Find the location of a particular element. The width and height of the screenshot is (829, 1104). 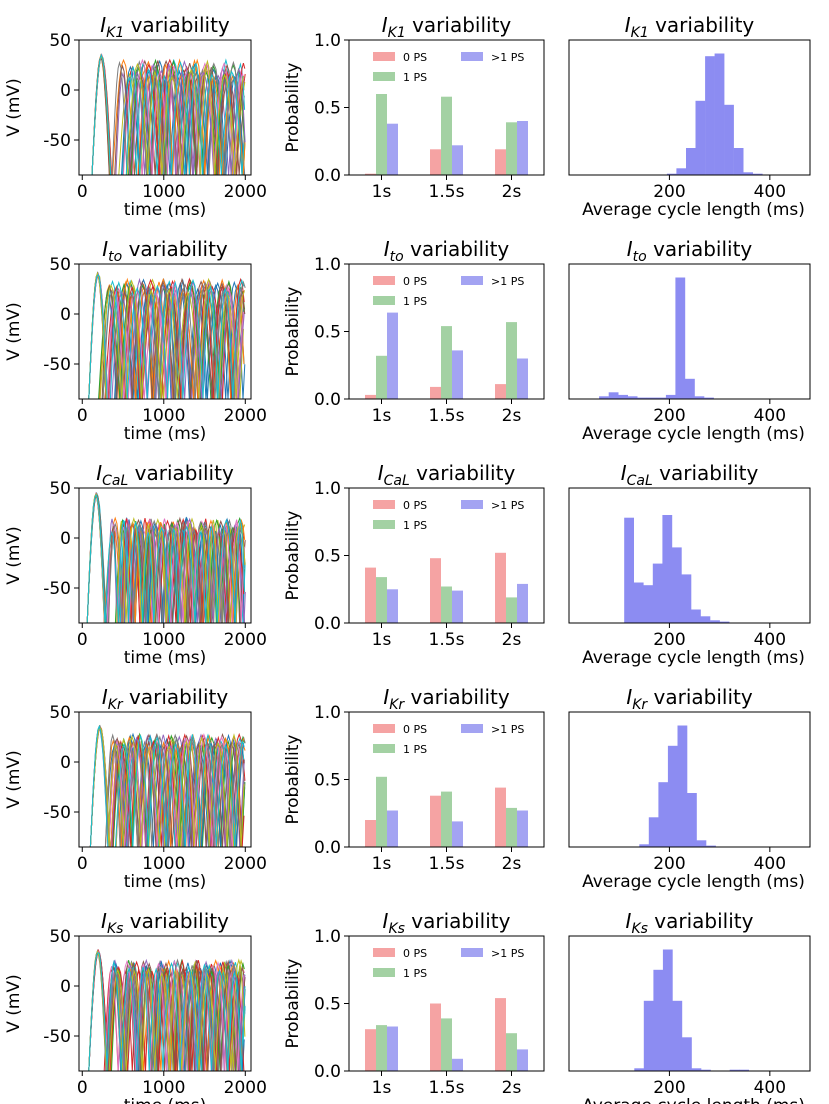

title-current-subscript: CaL is located at coordinates (115, 481).